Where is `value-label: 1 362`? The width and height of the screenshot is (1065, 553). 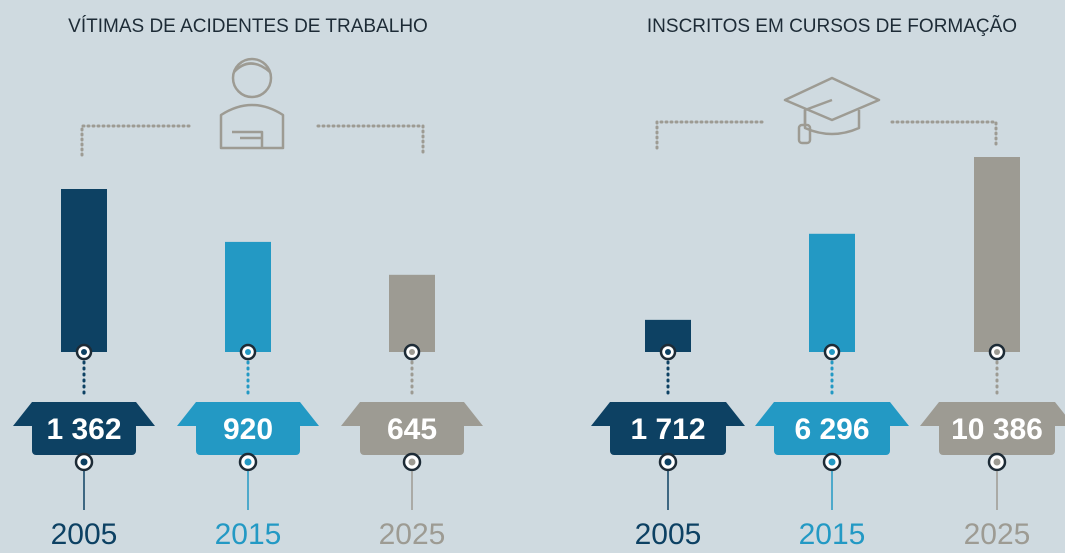 value-label: 1 362 is located at coordinates (83, 429).